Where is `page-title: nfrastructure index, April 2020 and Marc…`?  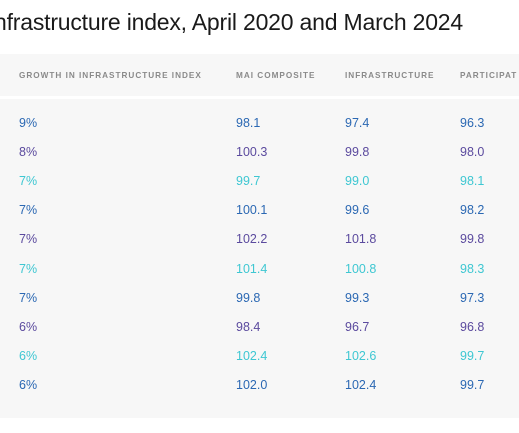
page-title: nfrastructure index, April 2020 and Marc… is located at coordinates (231, 22).